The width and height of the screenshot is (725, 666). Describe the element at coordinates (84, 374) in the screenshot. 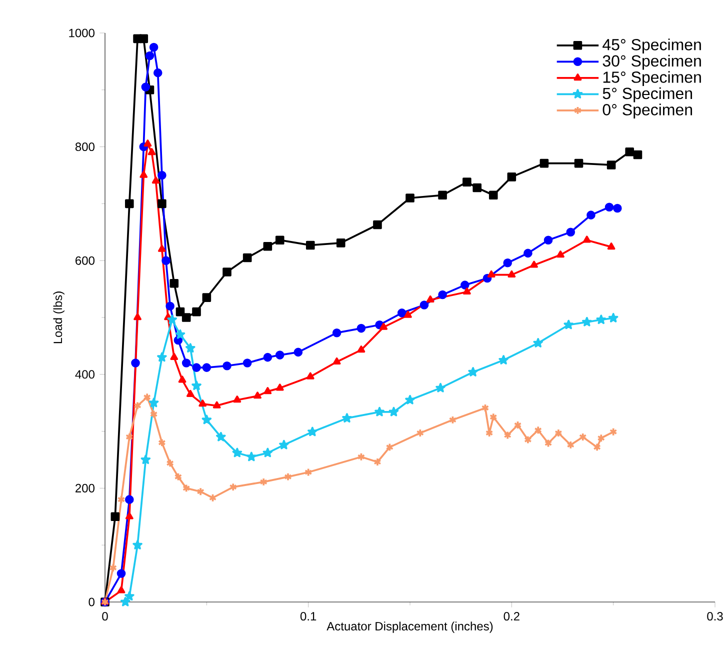

I see `y-tick-label: 400` at that location.